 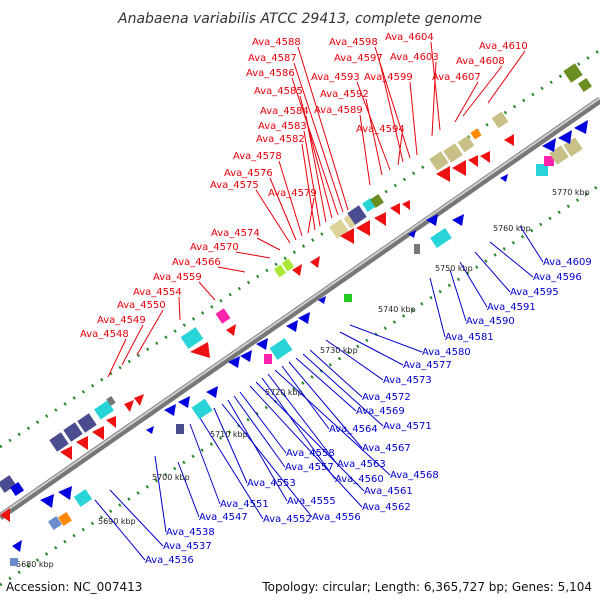 What do you see at coordinates (339, 350) in the screenshot?
I see `tick-label: 5730 kbp` at bounding box center [339, 350].